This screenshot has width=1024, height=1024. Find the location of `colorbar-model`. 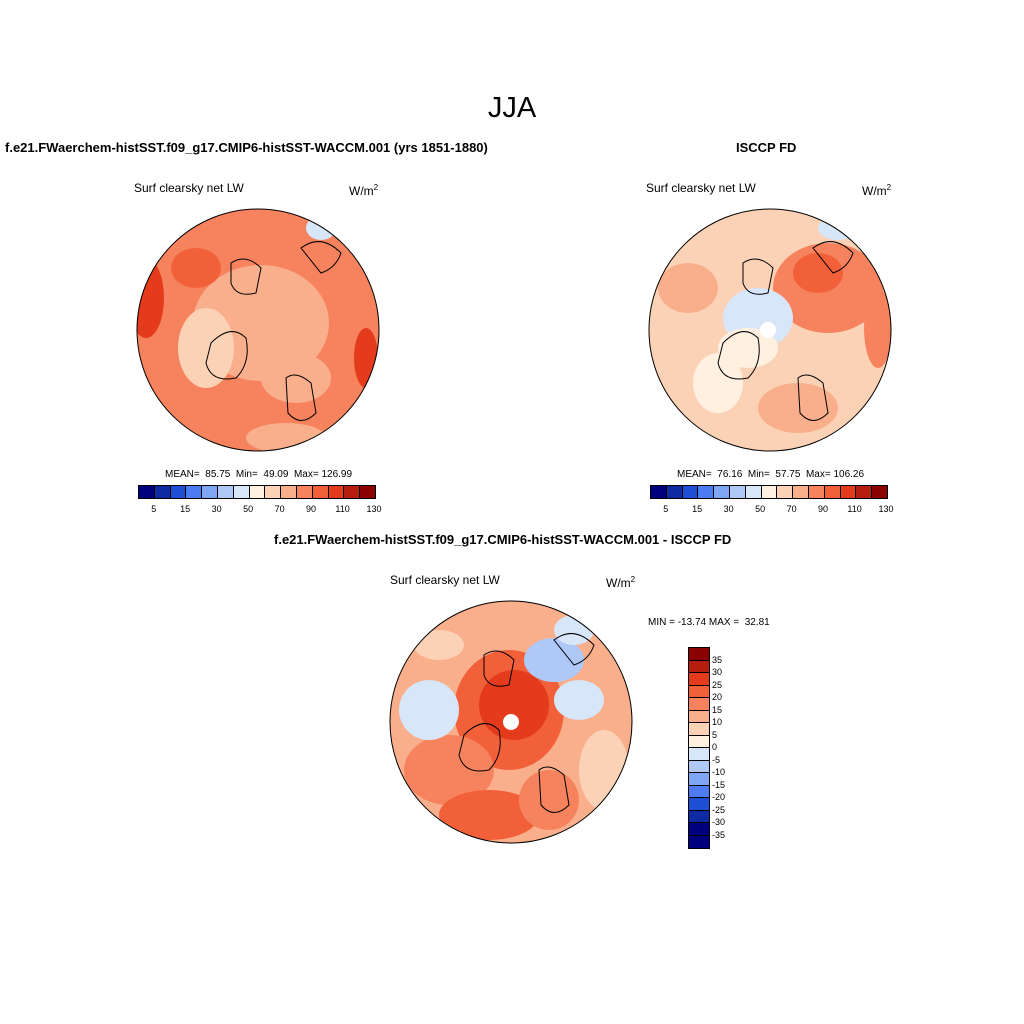

colorbar-model is located at coordinates (257, 492).